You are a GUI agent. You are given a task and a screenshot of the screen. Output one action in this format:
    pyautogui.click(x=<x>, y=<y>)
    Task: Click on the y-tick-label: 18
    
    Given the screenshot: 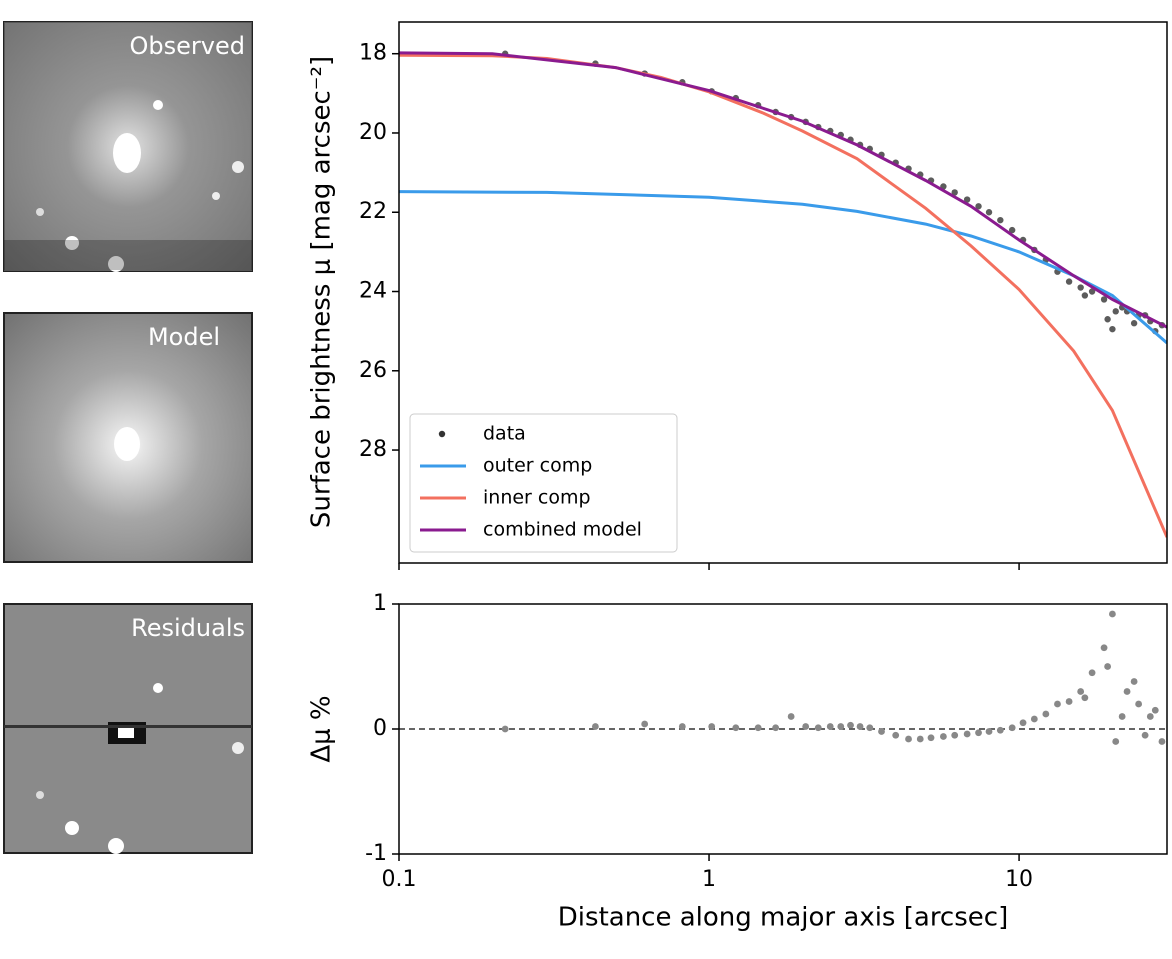 What is the action you would take?
    pyautogui.click(x=373, y=53)
    